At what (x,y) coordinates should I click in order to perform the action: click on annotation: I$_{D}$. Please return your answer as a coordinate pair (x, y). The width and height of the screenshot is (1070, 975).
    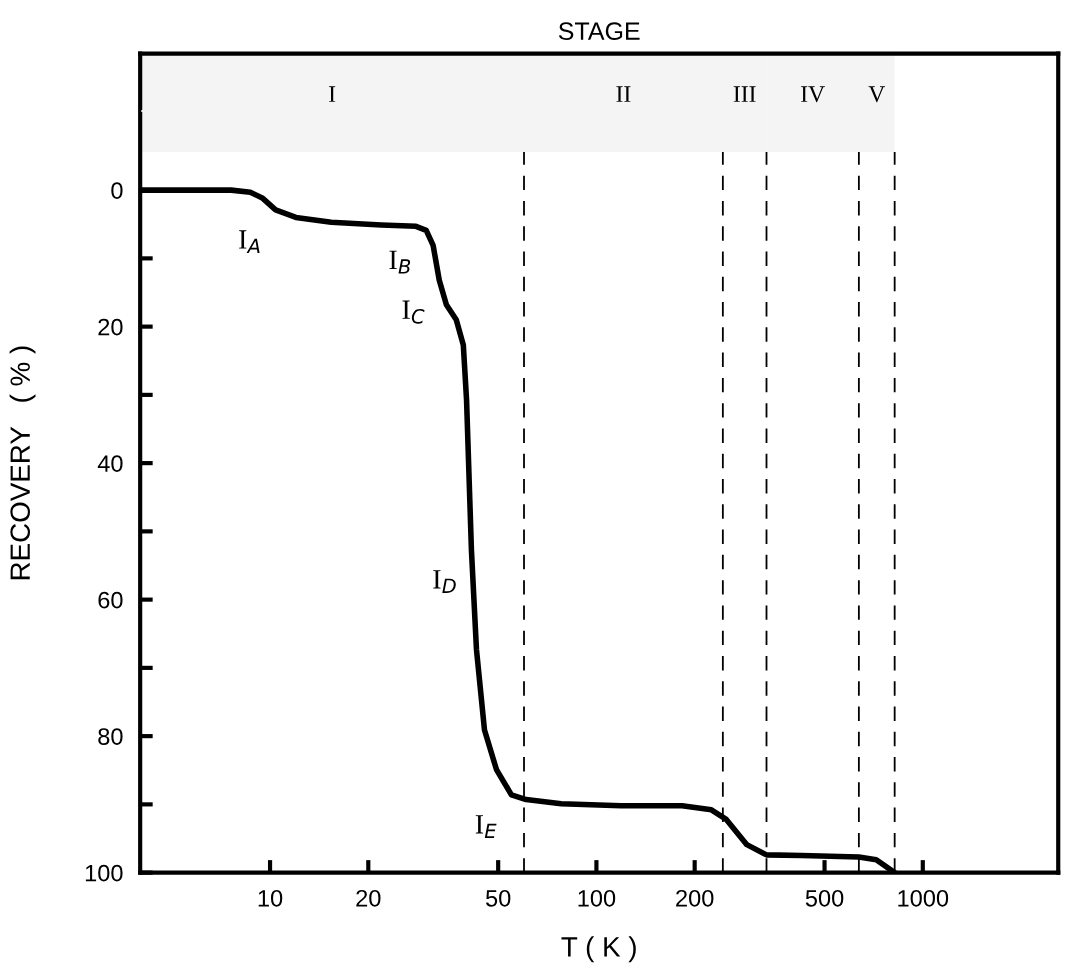
    Looking at the image, I should click on (444, 581).